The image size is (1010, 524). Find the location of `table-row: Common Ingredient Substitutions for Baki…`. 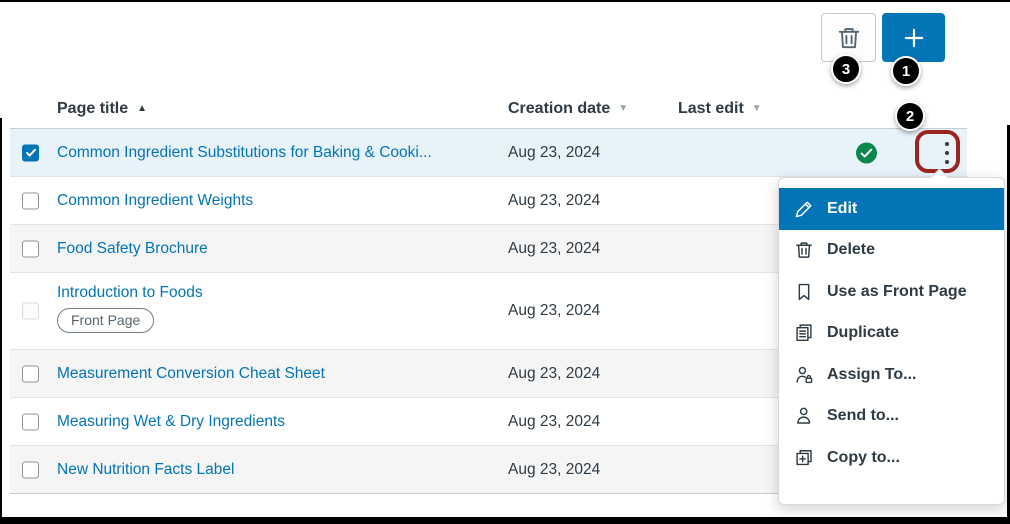

table-row: Common Ingredient Substitutions for Baki… is located at coordinates (488, 153).